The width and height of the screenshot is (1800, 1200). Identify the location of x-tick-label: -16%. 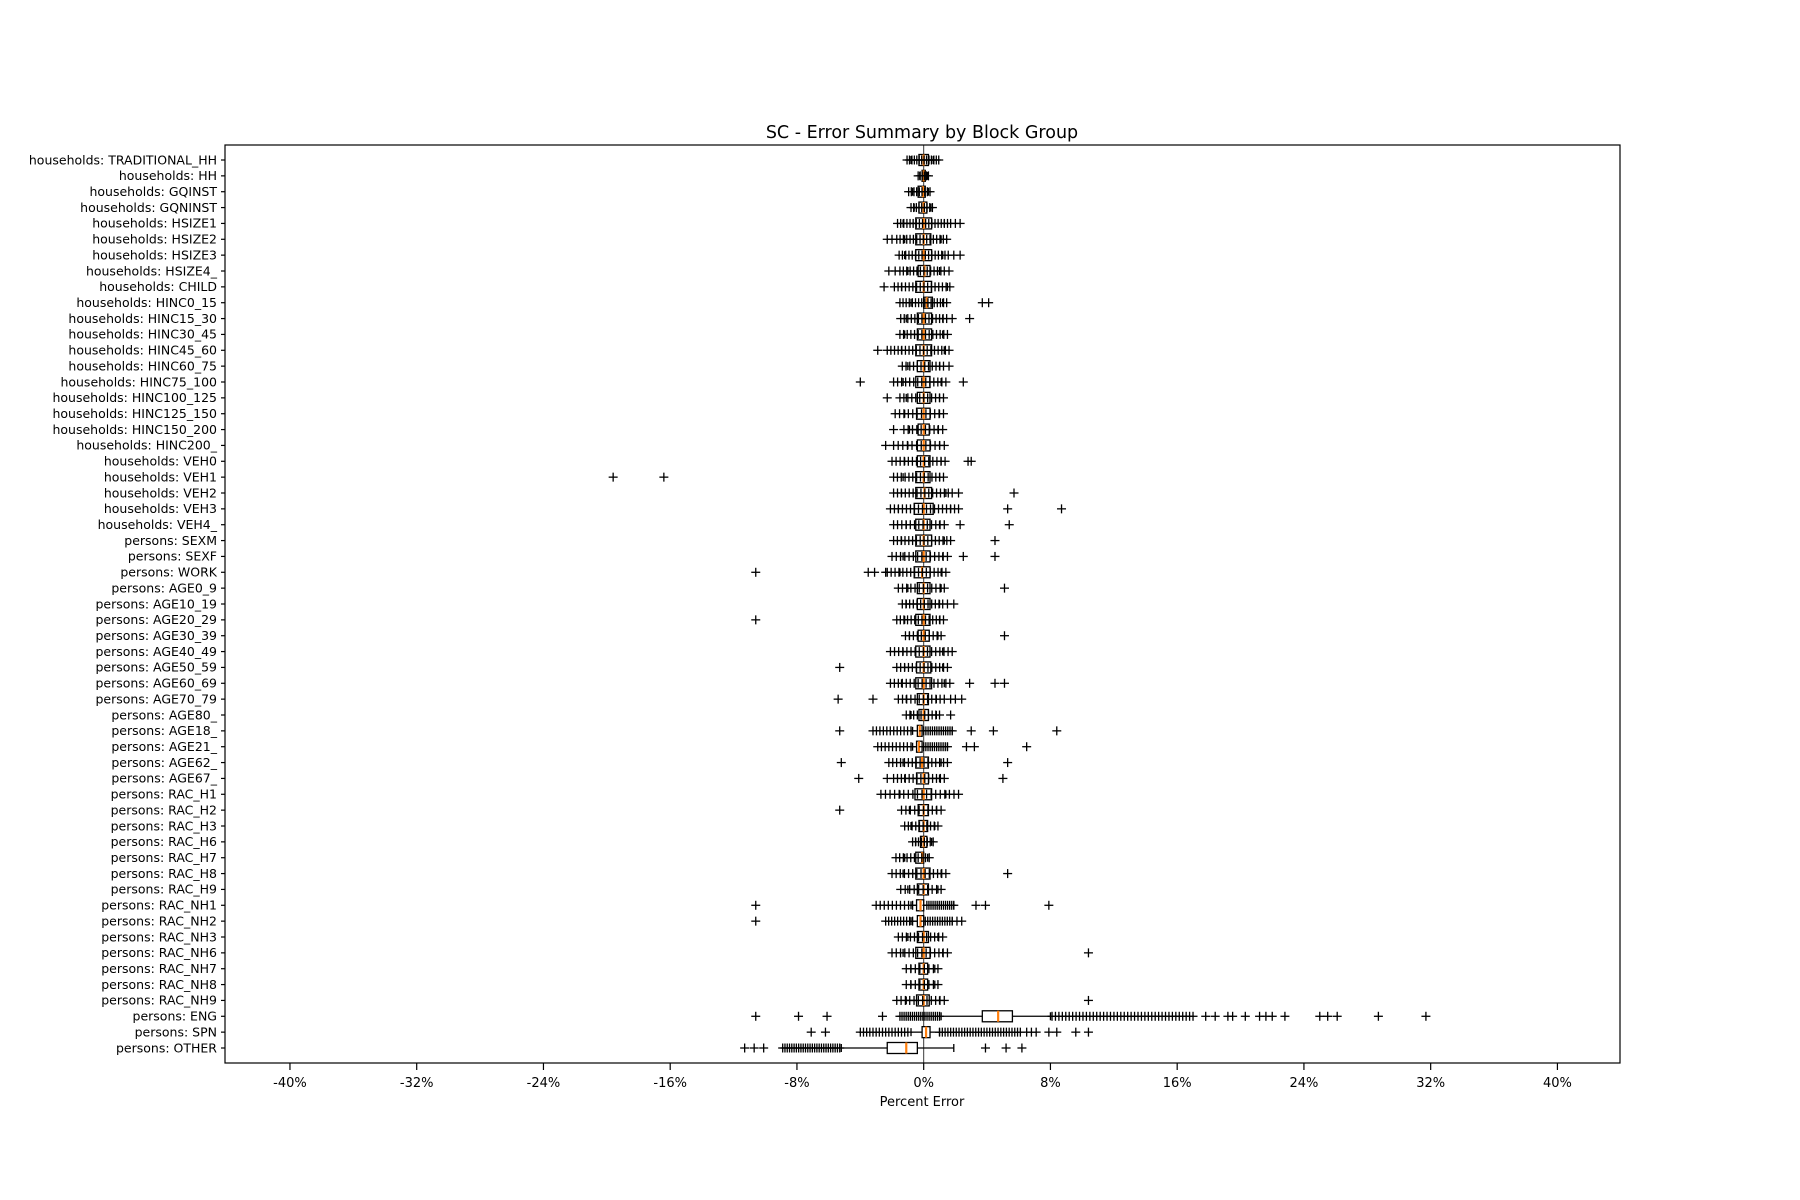
(670, 1083).